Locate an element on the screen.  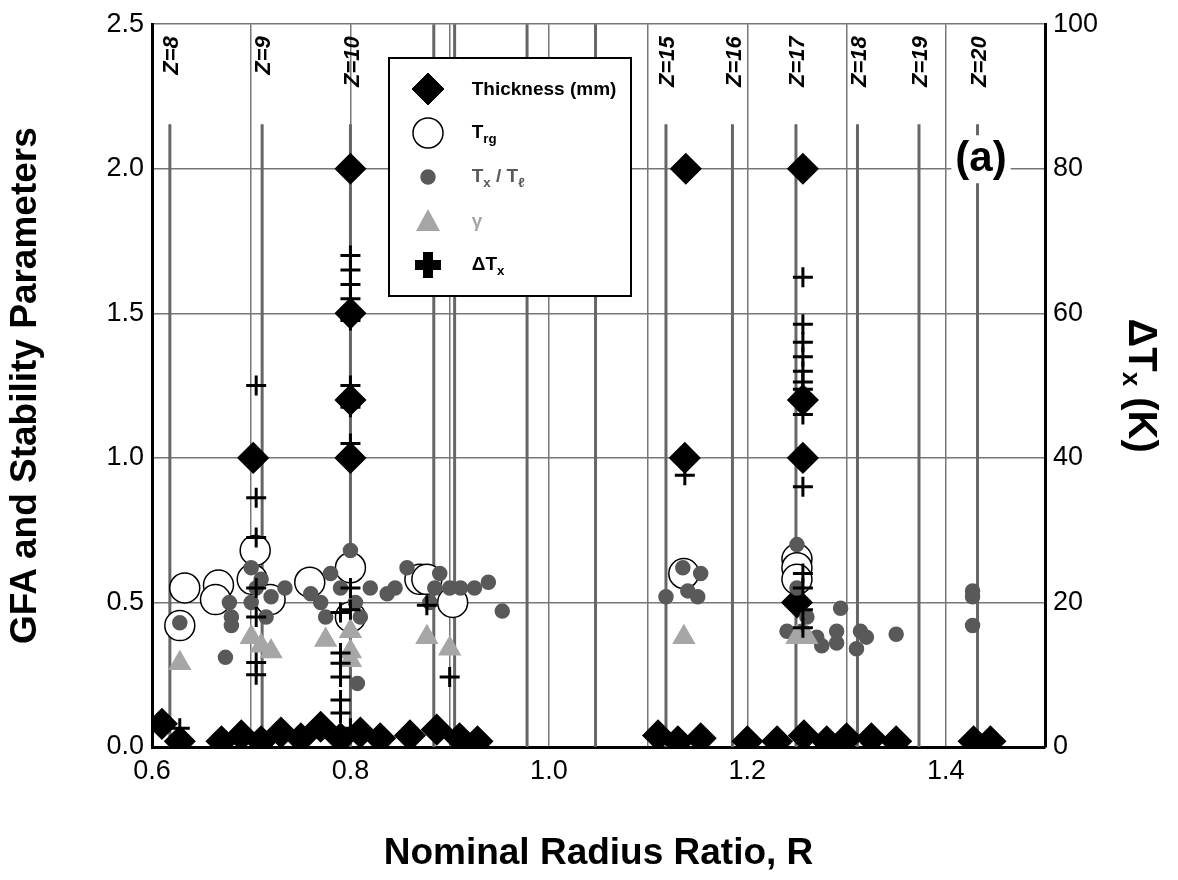
annotation: Z=9 is located at coordinates (263, 55).